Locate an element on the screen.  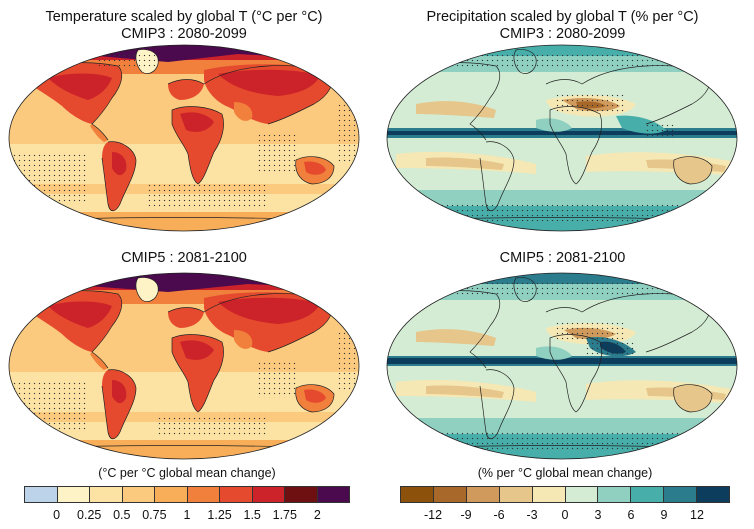
temperature-tick-label: 0.75 is located at coordinates (154, 515).